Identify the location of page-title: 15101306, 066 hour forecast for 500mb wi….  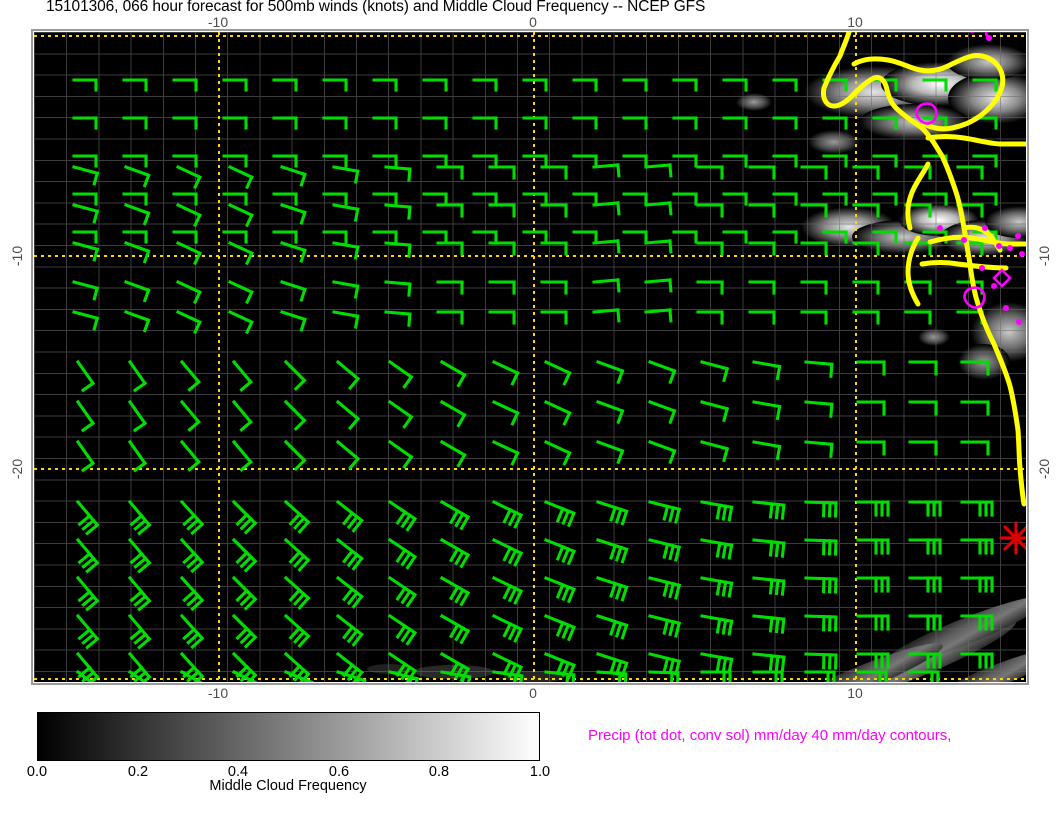
(376, 7).